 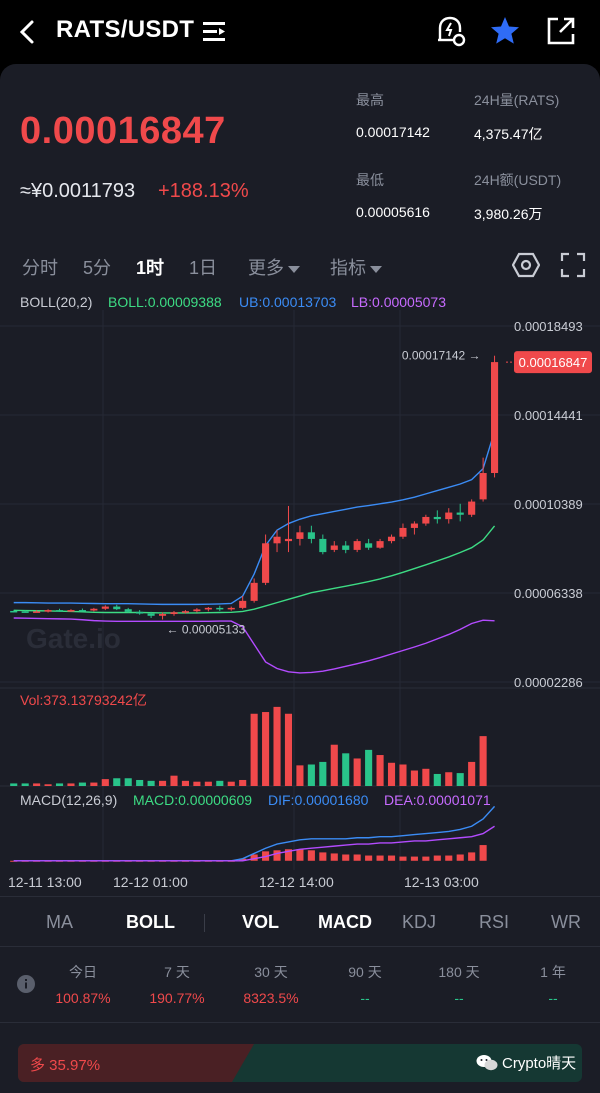 I want to click on favorite-star-icon, so click(x=505, y=31).